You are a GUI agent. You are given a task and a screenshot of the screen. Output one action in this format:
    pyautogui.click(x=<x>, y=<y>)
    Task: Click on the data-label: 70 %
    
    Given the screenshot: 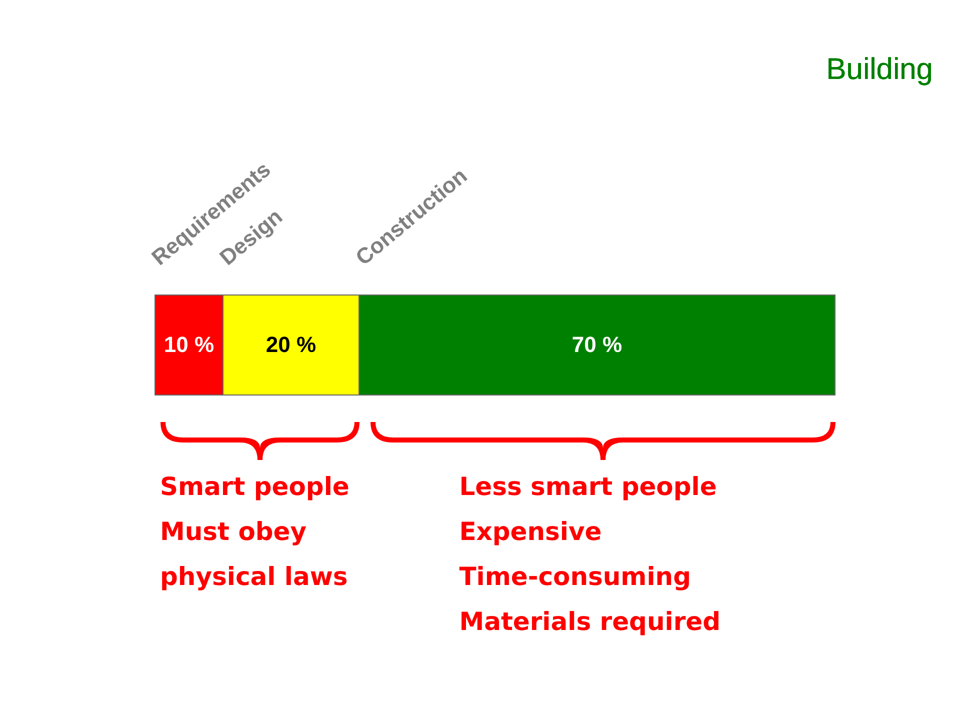 What is the action you would take?
    pyautogui.click(x=597, y=344)
    